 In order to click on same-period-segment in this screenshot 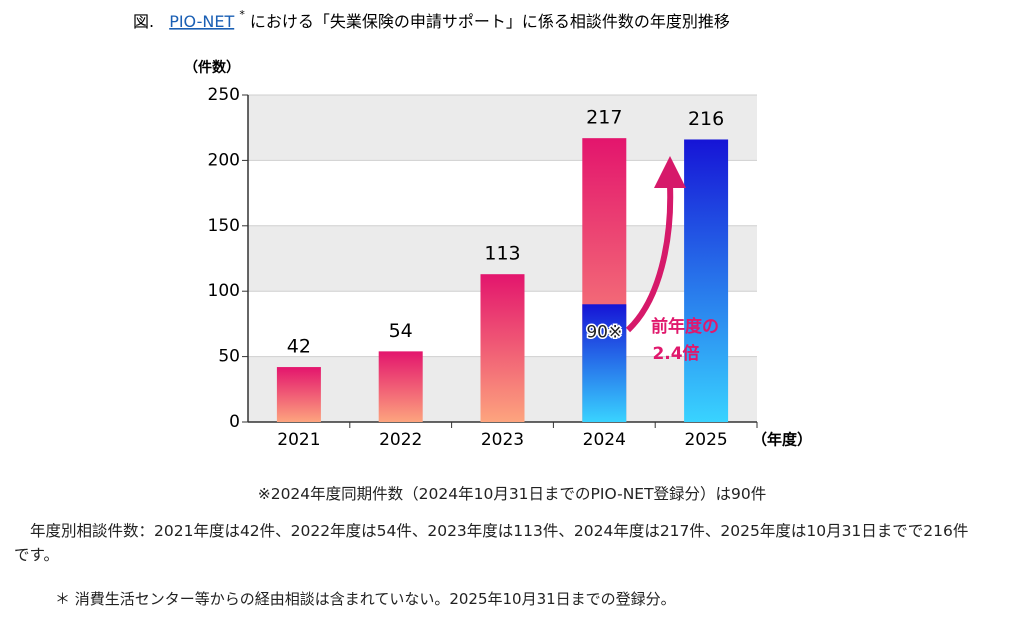, I will do `click(604, 363)`.